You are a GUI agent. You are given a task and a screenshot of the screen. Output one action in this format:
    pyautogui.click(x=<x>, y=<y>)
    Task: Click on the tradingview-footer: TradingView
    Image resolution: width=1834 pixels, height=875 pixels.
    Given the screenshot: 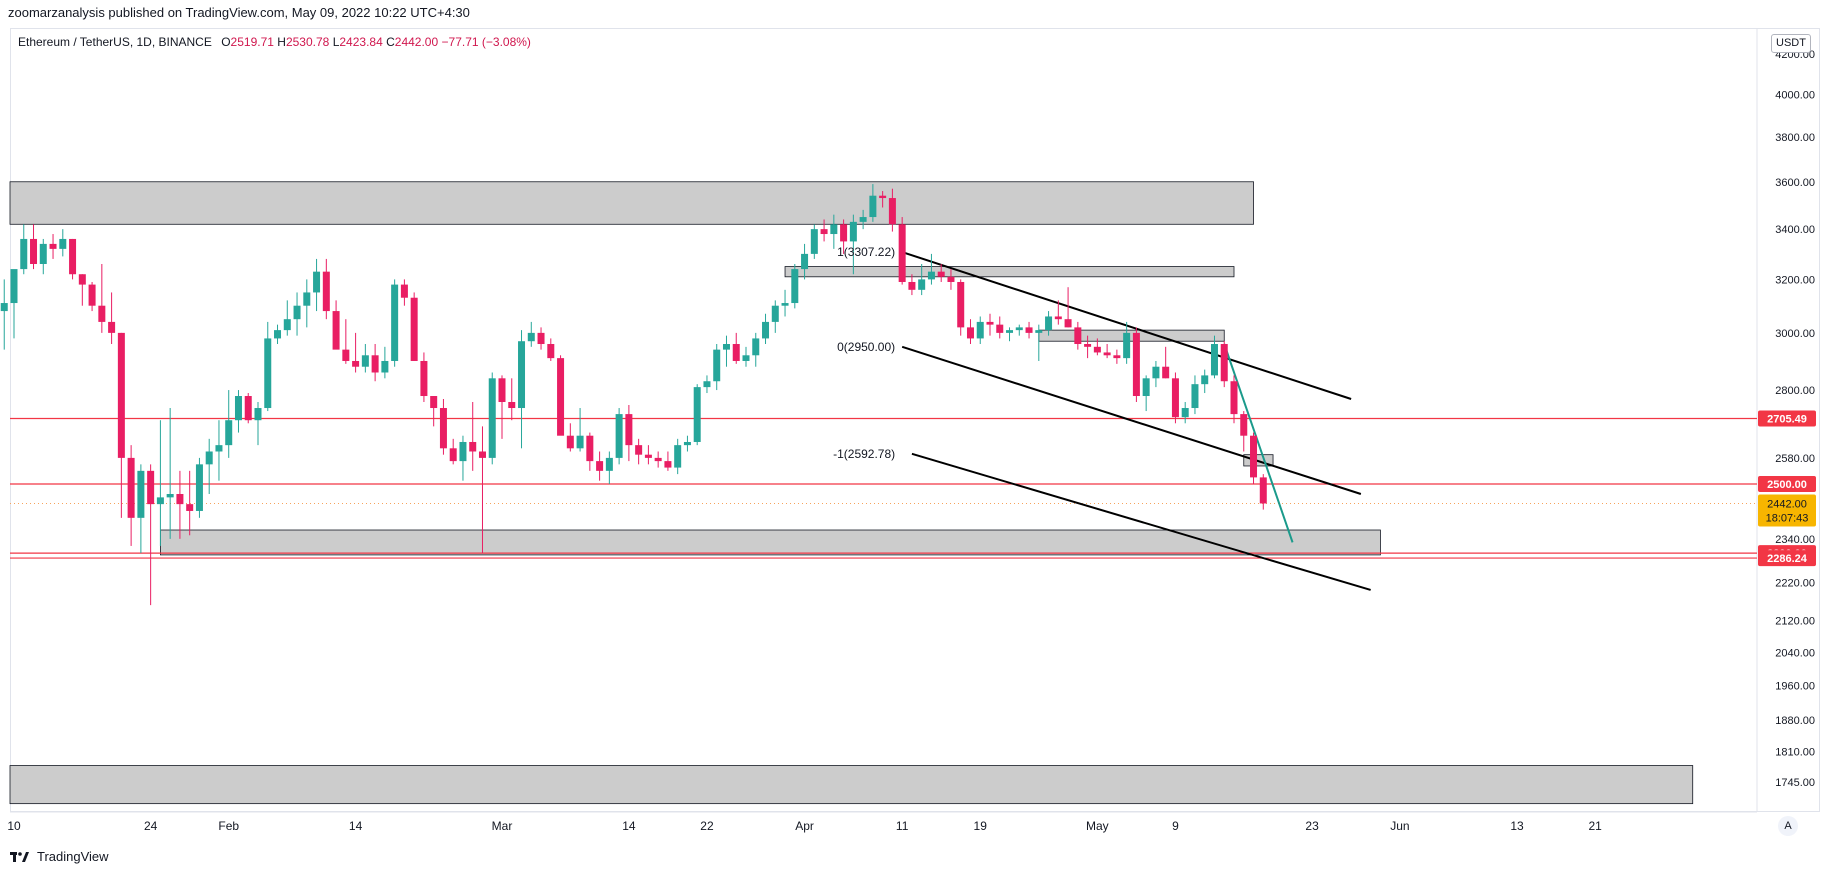 What is the action you would take?
    pyautogui.click(x=59, y=856)
    